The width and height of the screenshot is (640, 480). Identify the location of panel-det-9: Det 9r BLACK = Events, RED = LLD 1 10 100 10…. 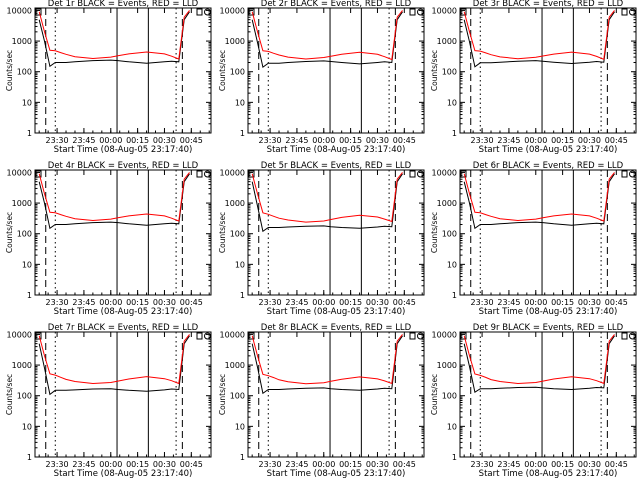
(533, 401).